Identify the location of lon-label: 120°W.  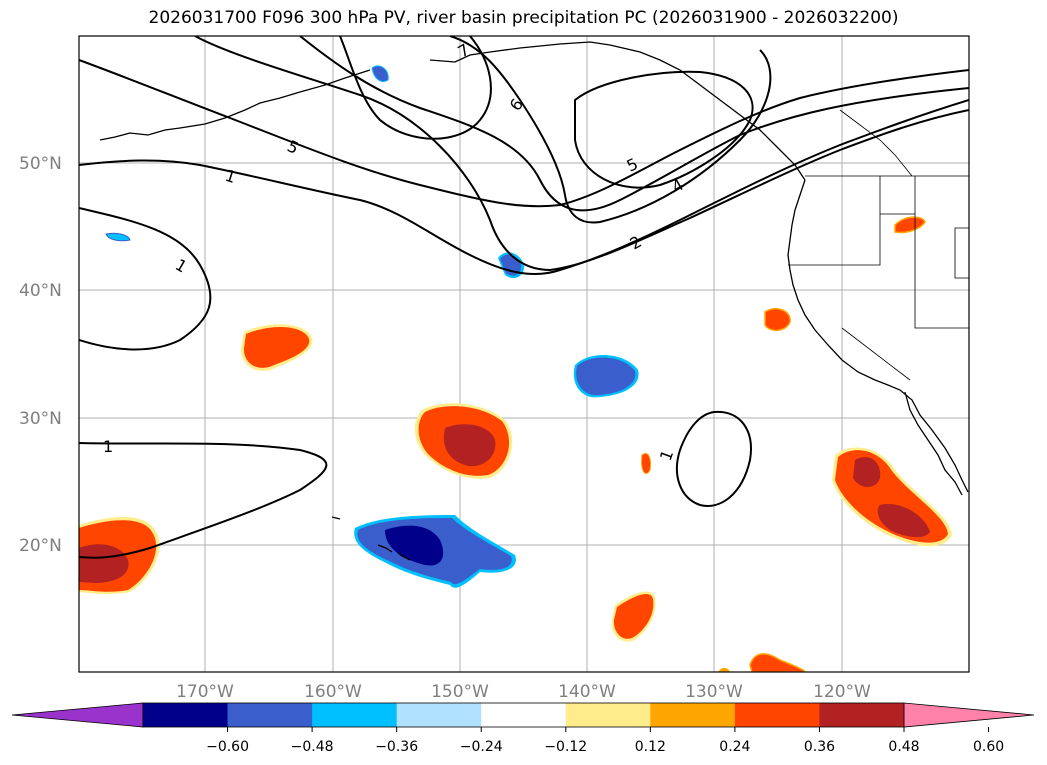
(842, 692).